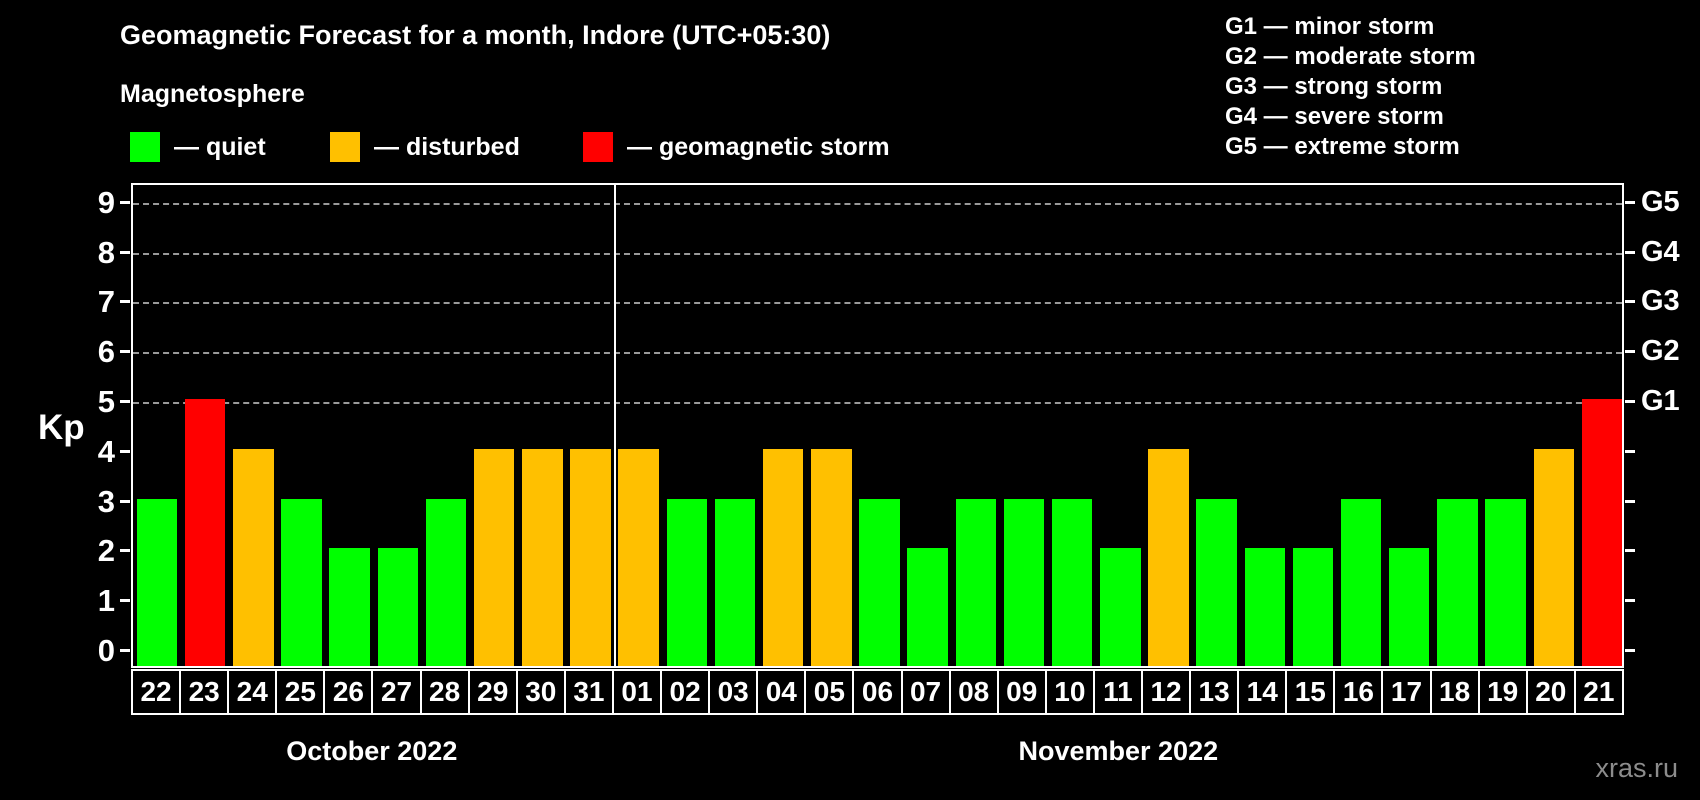 This screenshot has width=1700, height=800. Describe the element at coordinates (1502, 692) in the screenshot. I see `date-cell-19: 19` at that location.